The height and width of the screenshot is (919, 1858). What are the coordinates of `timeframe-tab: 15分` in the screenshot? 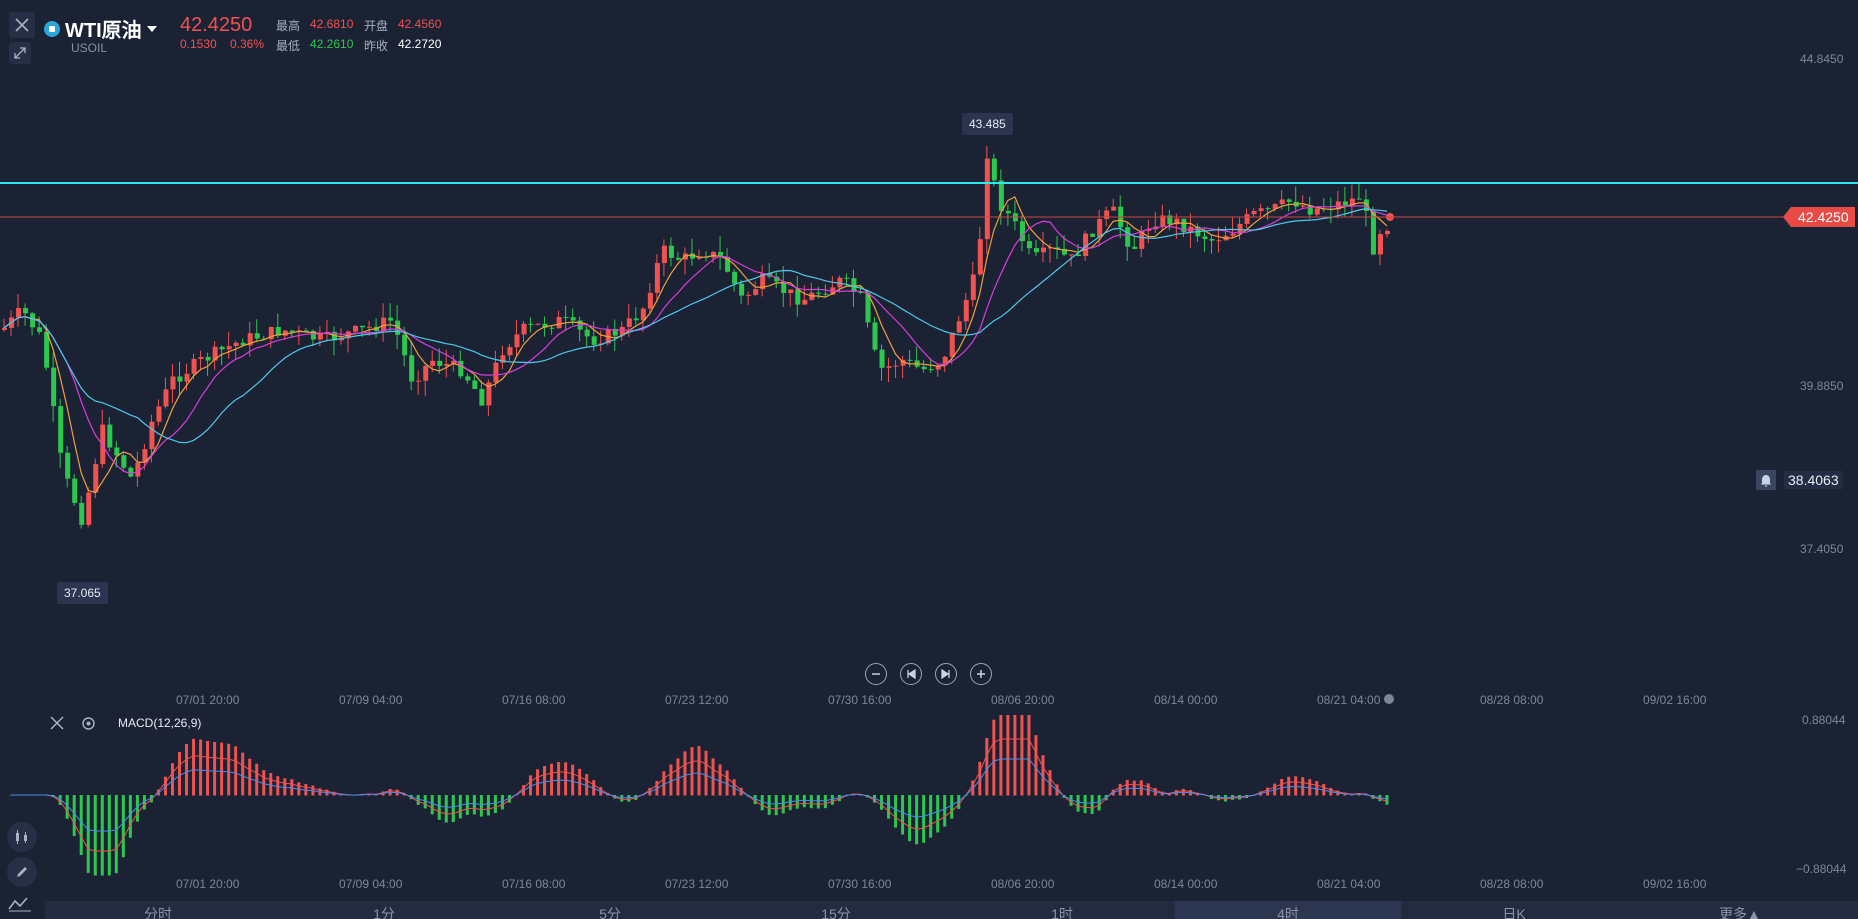 It's located at (836, 912).